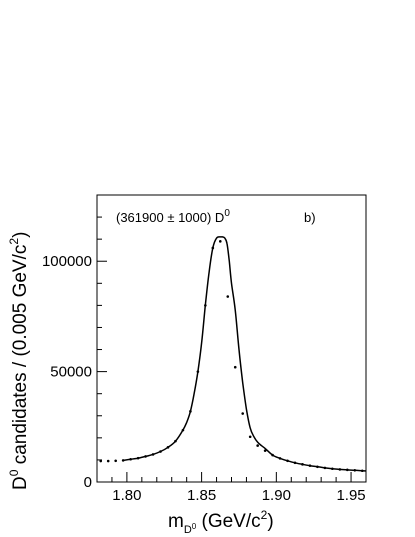  I want to click on x-tick-label: 1.85, so click(201, 495).